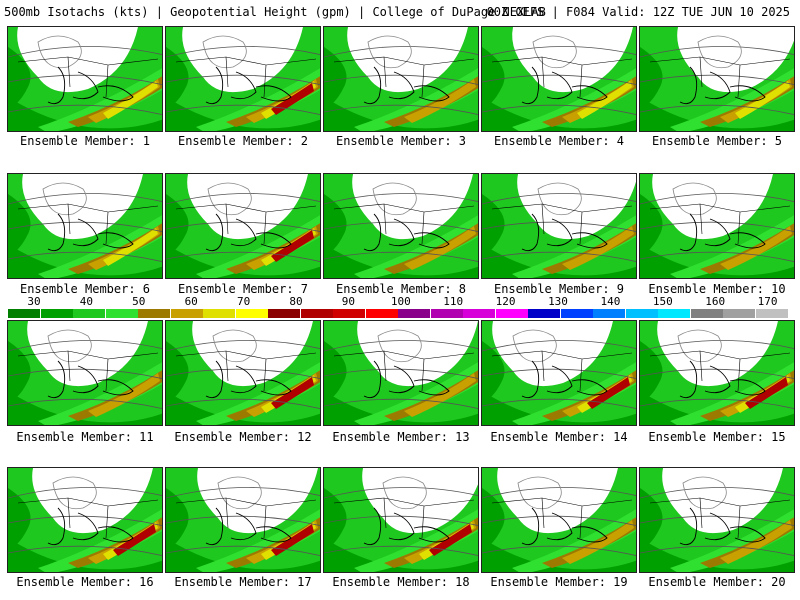  I want to click on colorbar-tick-label: 130, so click(558, 301).